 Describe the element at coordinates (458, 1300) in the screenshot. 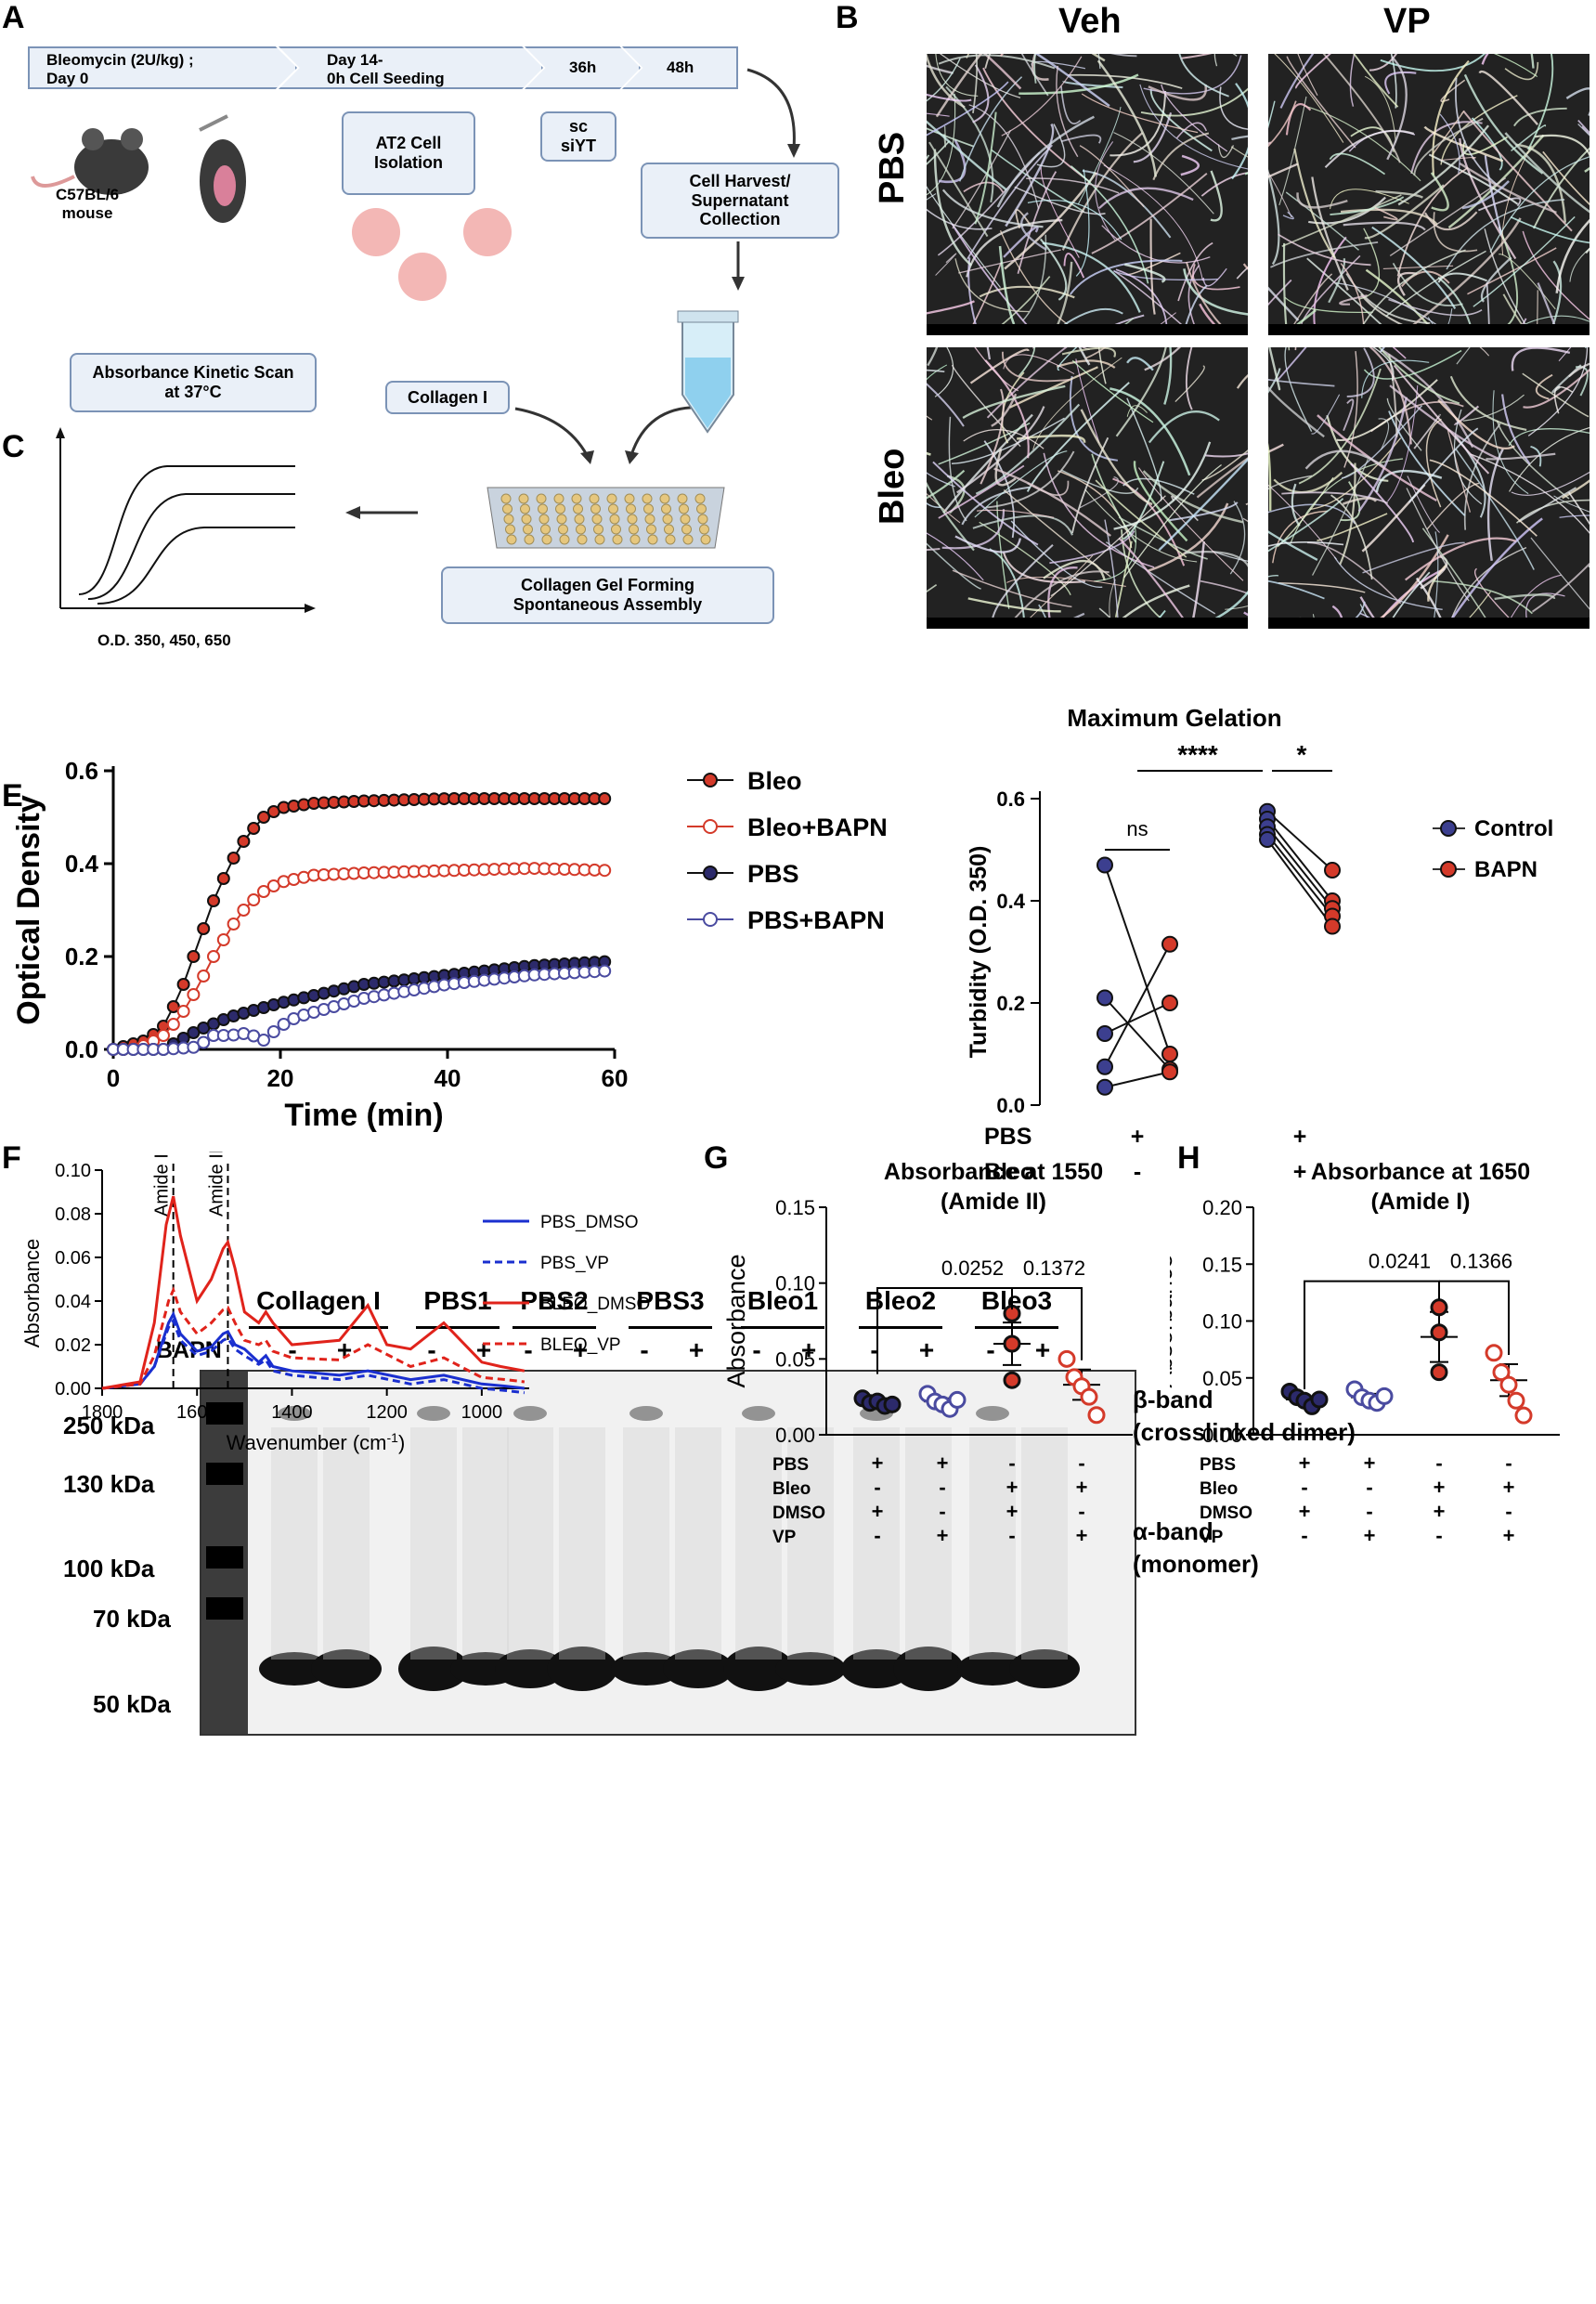

I see `blot-group-label: PBS1` at that location.